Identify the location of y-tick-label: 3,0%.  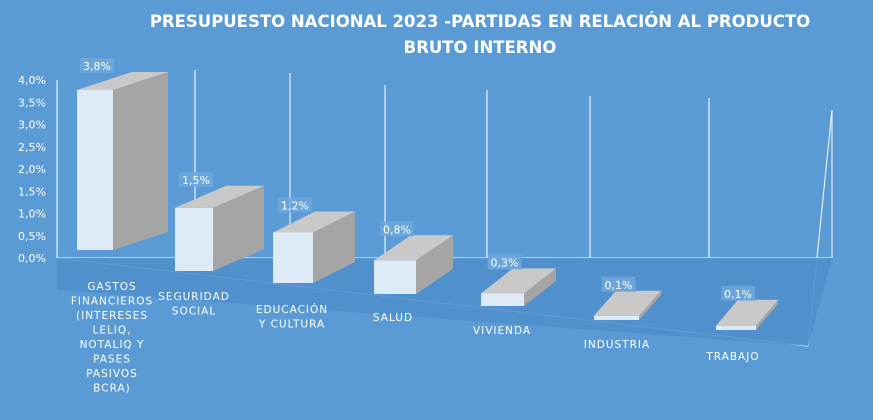
(32, 125).